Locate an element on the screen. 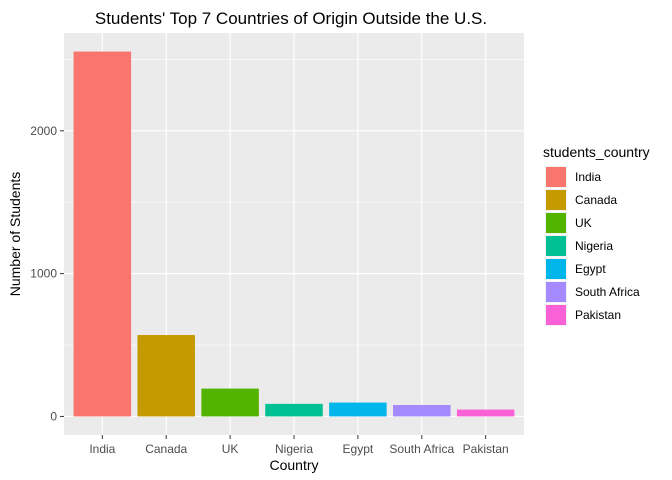  legend-key-pakistan is located at coordinates (556, 315).